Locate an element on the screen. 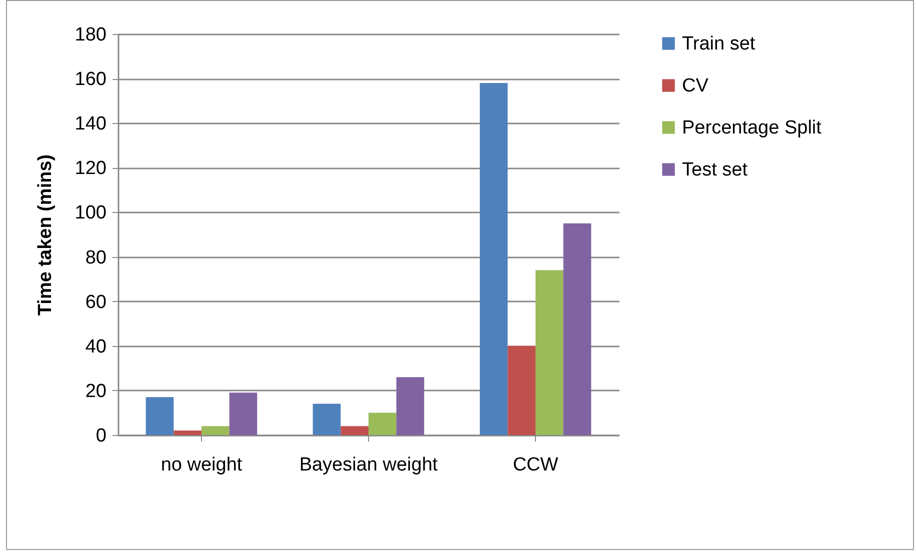  y-tick-label: 80 is located at coordinates (95, 257).